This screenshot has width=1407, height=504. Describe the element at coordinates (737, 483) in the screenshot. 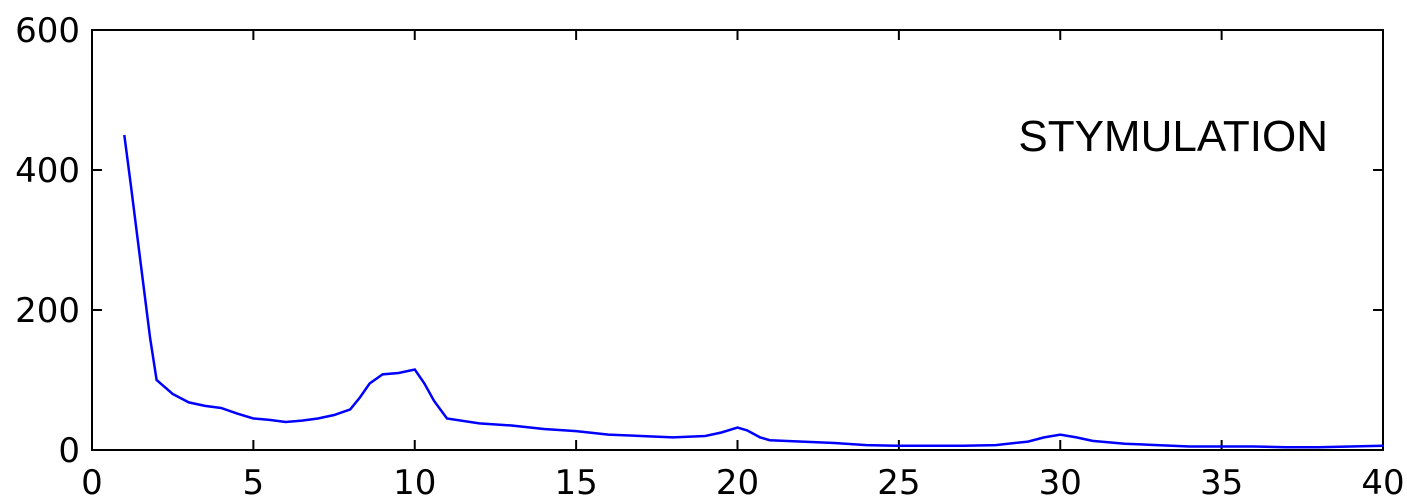

I see `x-tick-label: 20` at that location.